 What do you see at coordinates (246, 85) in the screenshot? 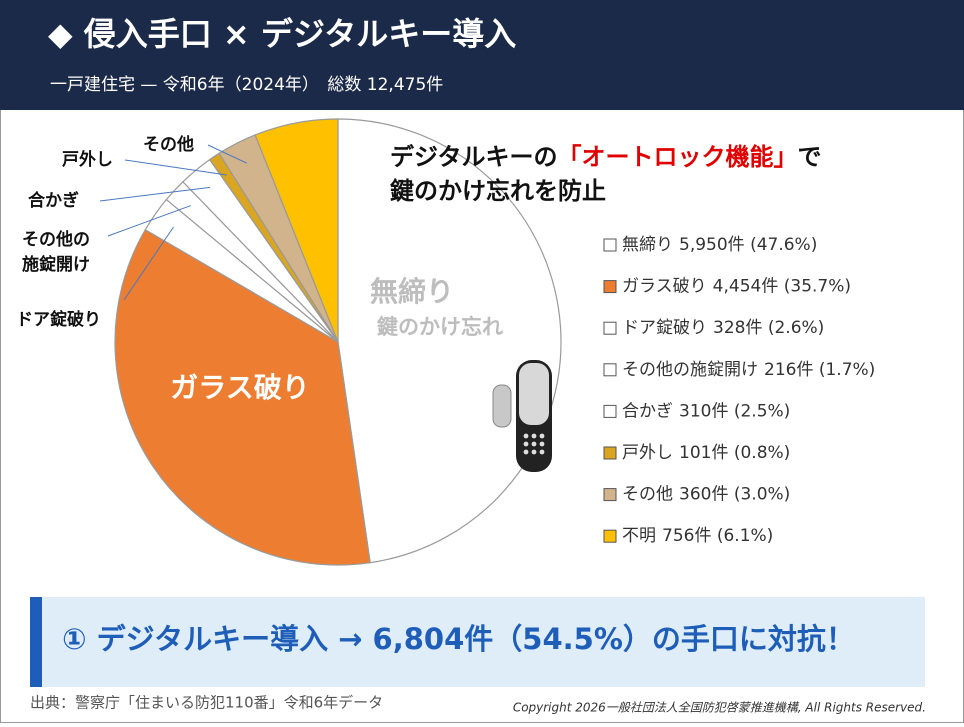
I see `chart-subtitle: 一戸建住宅 — 令和6年（2024年） 総数 12,475件` at bounding box center [246, 85].